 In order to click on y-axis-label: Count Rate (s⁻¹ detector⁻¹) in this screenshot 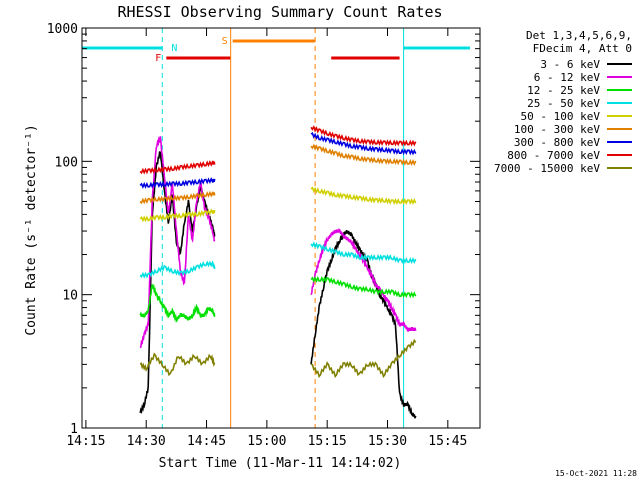, I will do `click(31, 229)`.